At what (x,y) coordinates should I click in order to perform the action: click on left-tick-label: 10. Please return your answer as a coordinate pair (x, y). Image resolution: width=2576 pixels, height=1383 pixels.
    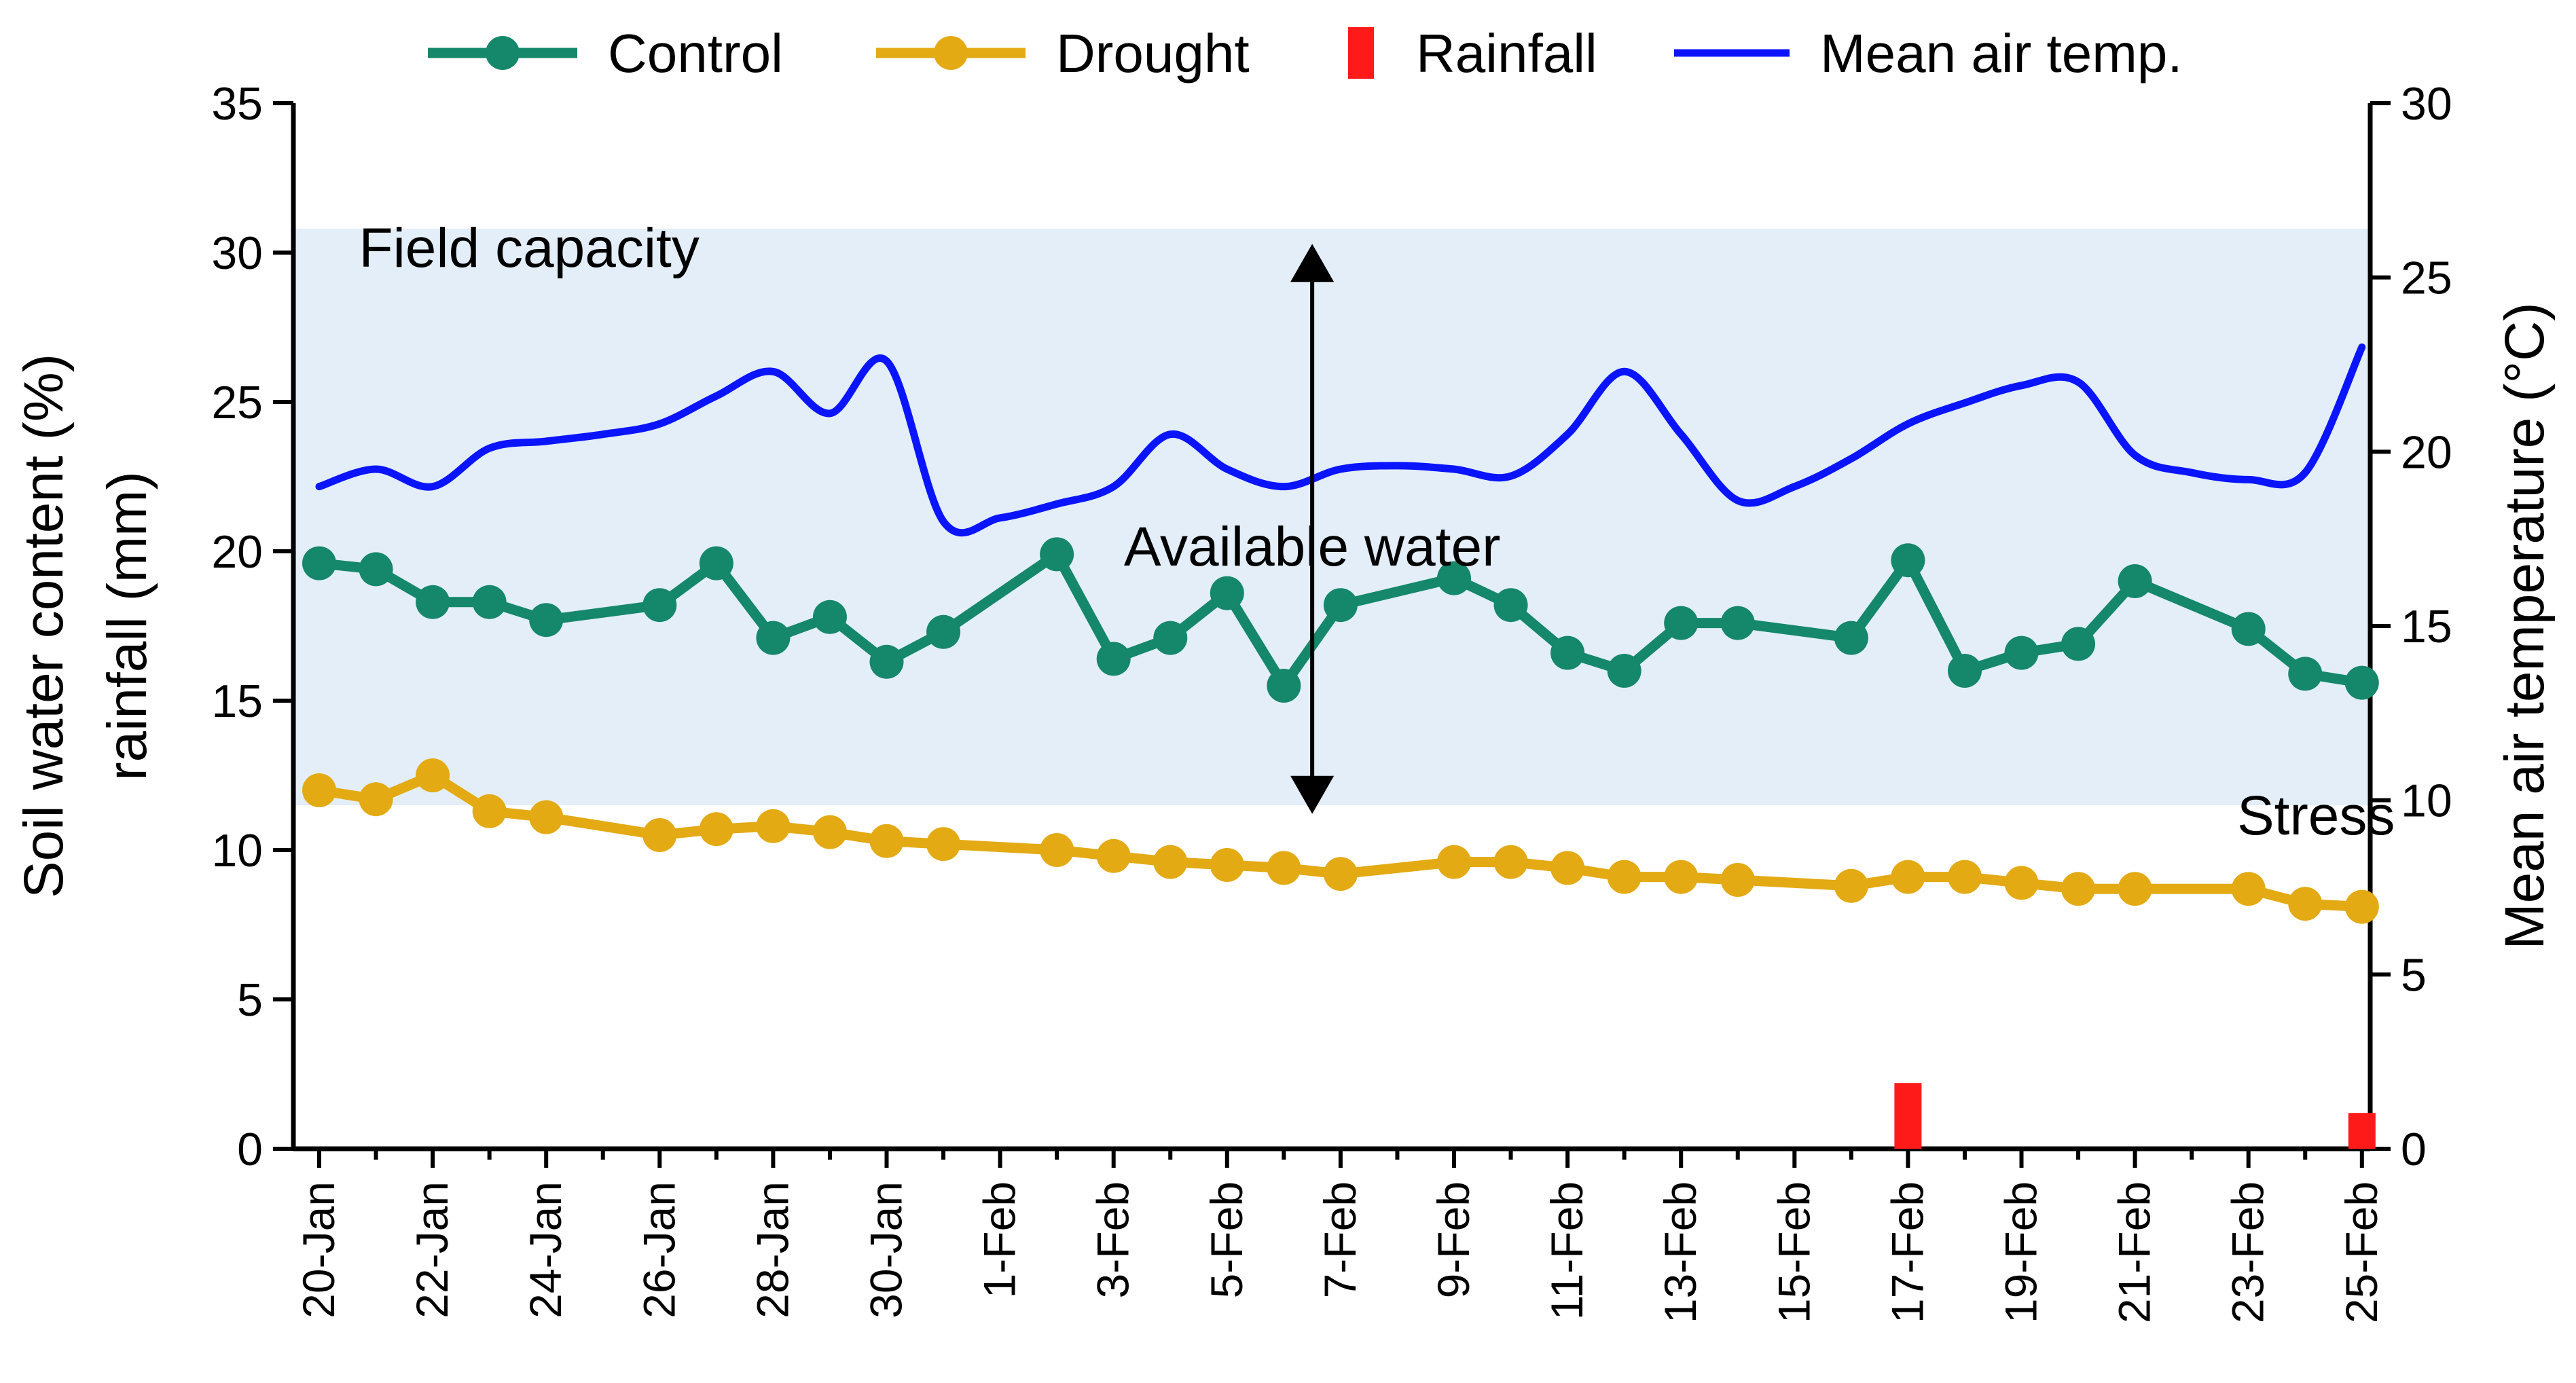
    Looking at the image, I should click on (237, 851).